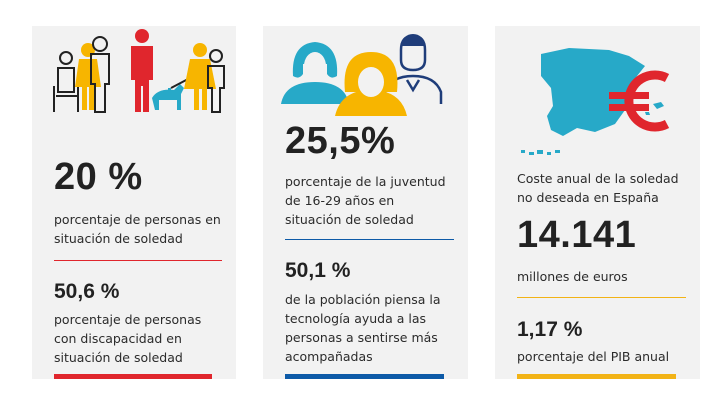  What do you see at coordinates (365, 76) in the screenshot?
I see `people-group-icon` at bounding box center [365, 76].